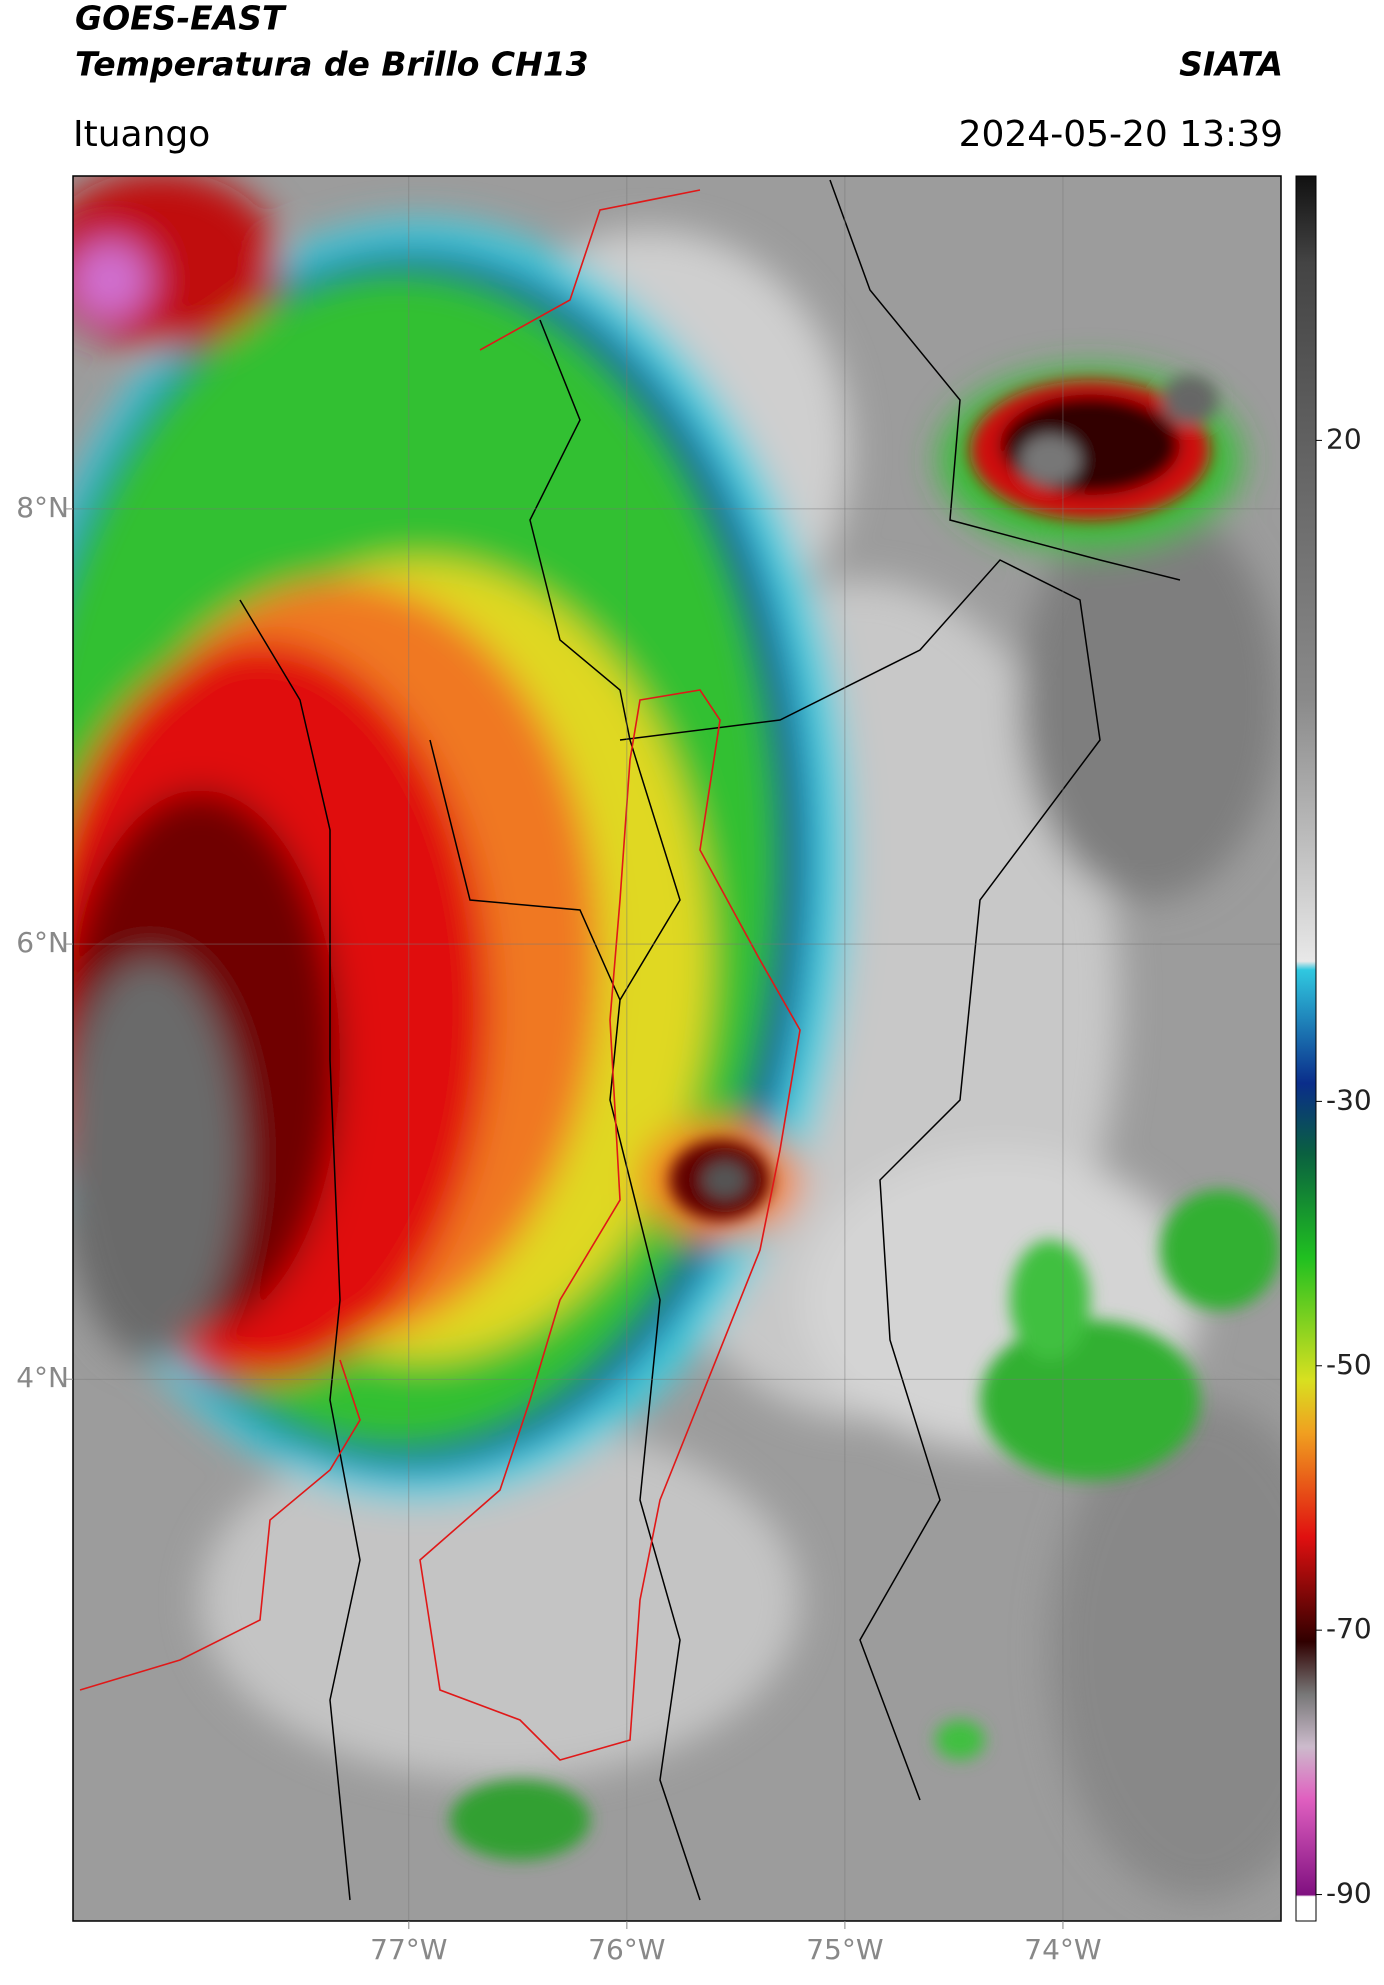 The width and height of the screenshot is (1384, 1985). I want to click on agency: SIATA, so click(1231, 64).